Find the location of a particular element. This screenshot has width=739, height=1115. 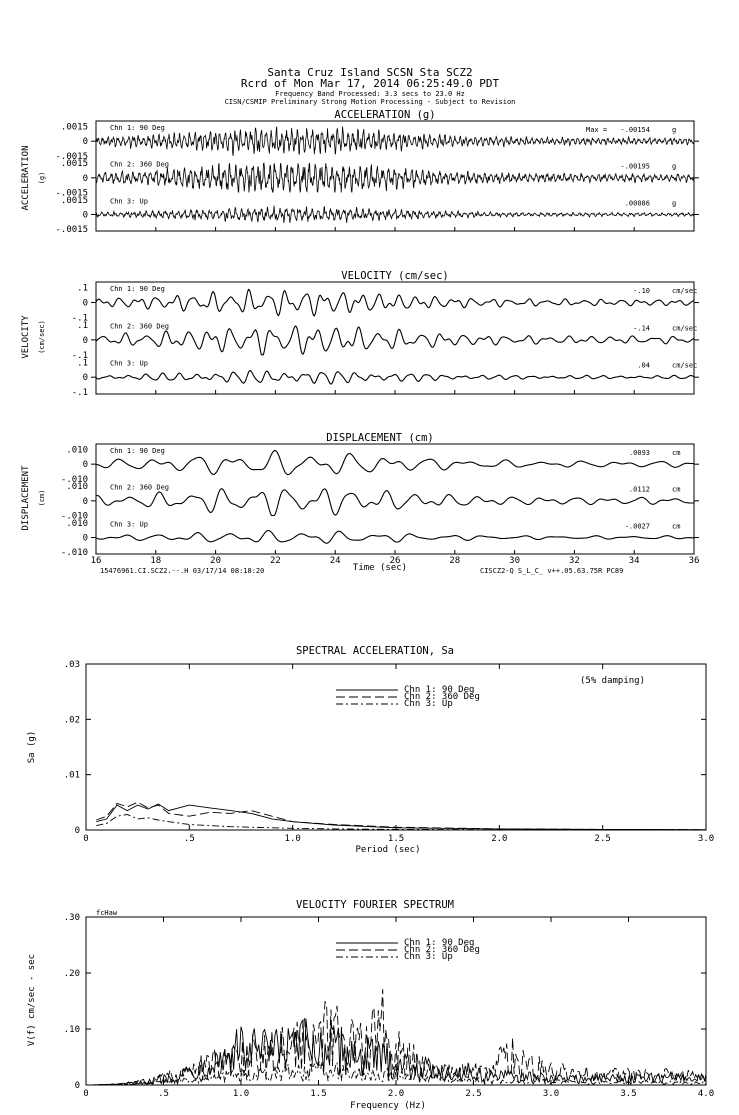

vfs-ytick-label: .20 is located at coordinates (72, 974).